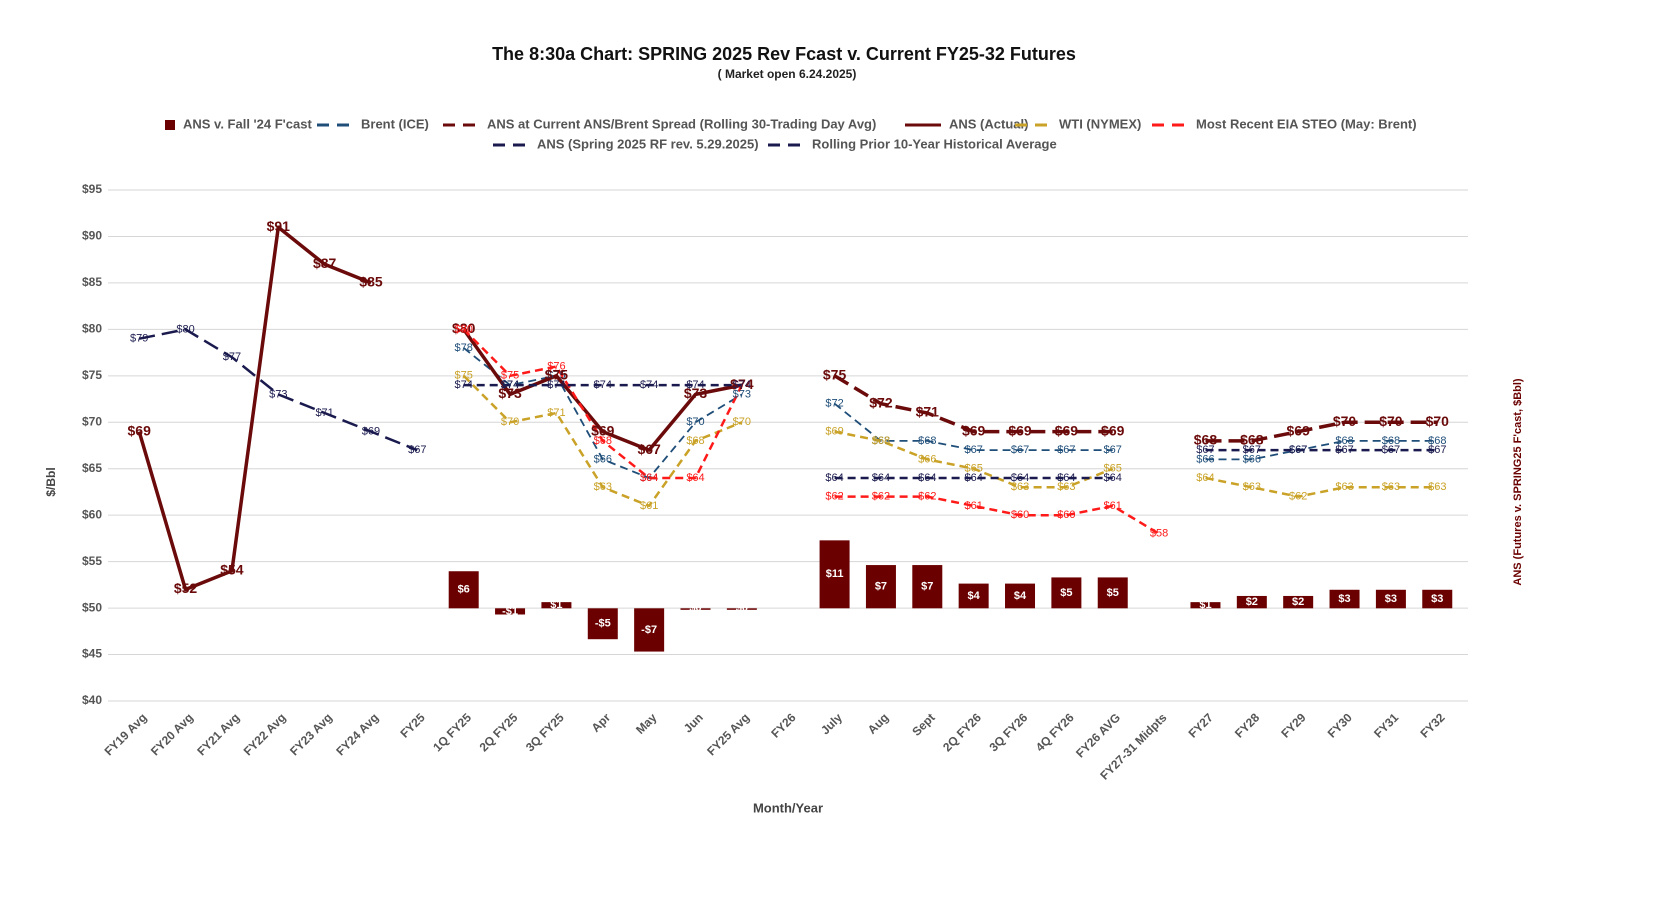 This screenshot has width=1663, height=913. I want to click on x-tick-label: FY30, so click(1340, 725).